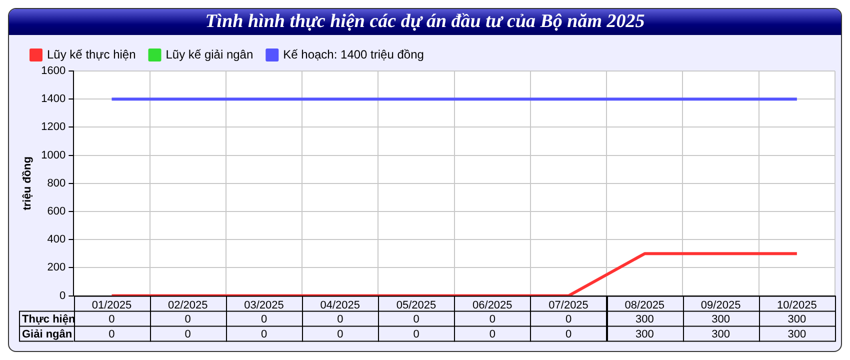 This screenshot has height=360, width=850. I want to click on y-tick-label: 800, so click(56, 183).